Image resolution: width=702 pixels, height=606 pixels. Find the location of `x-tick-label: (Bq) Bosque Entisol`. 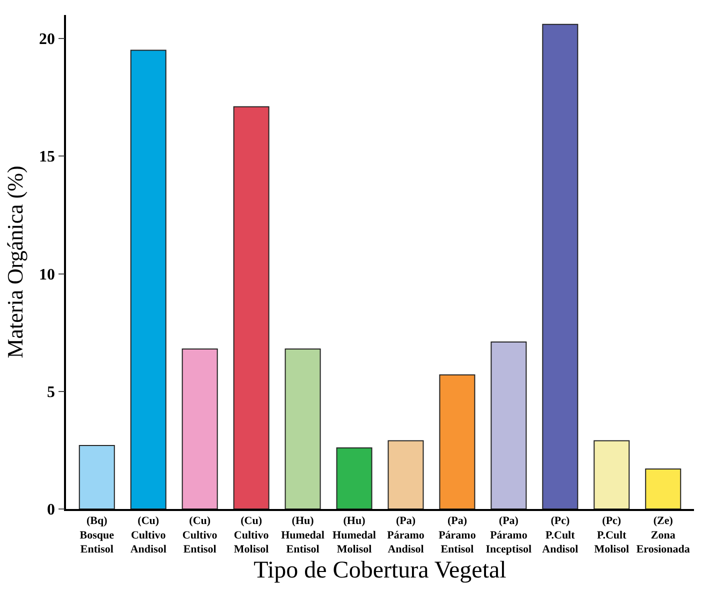

x-tick-label: (Bq) Bosque Entisol is located at coordinates (97, 535).